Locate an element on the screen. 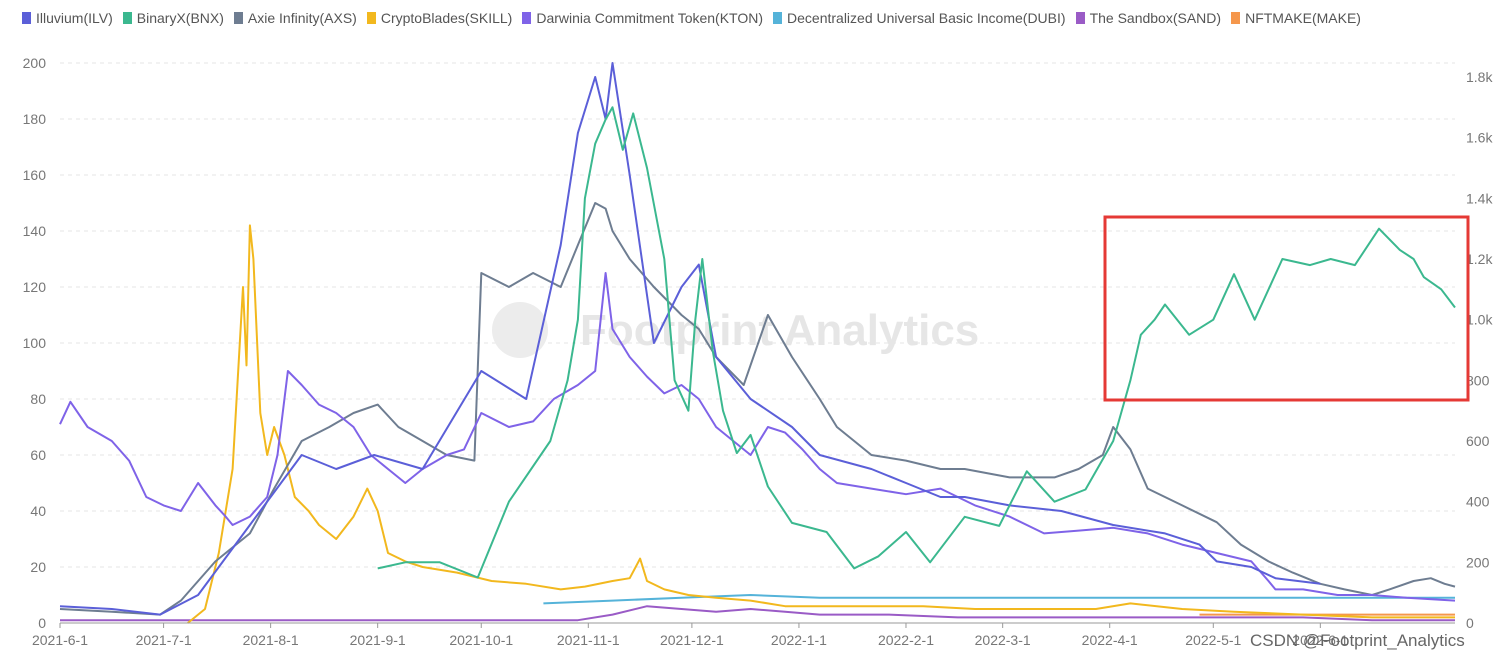  legend-label: Axie Infinity(AXS) is located at coordinates (302, 18).